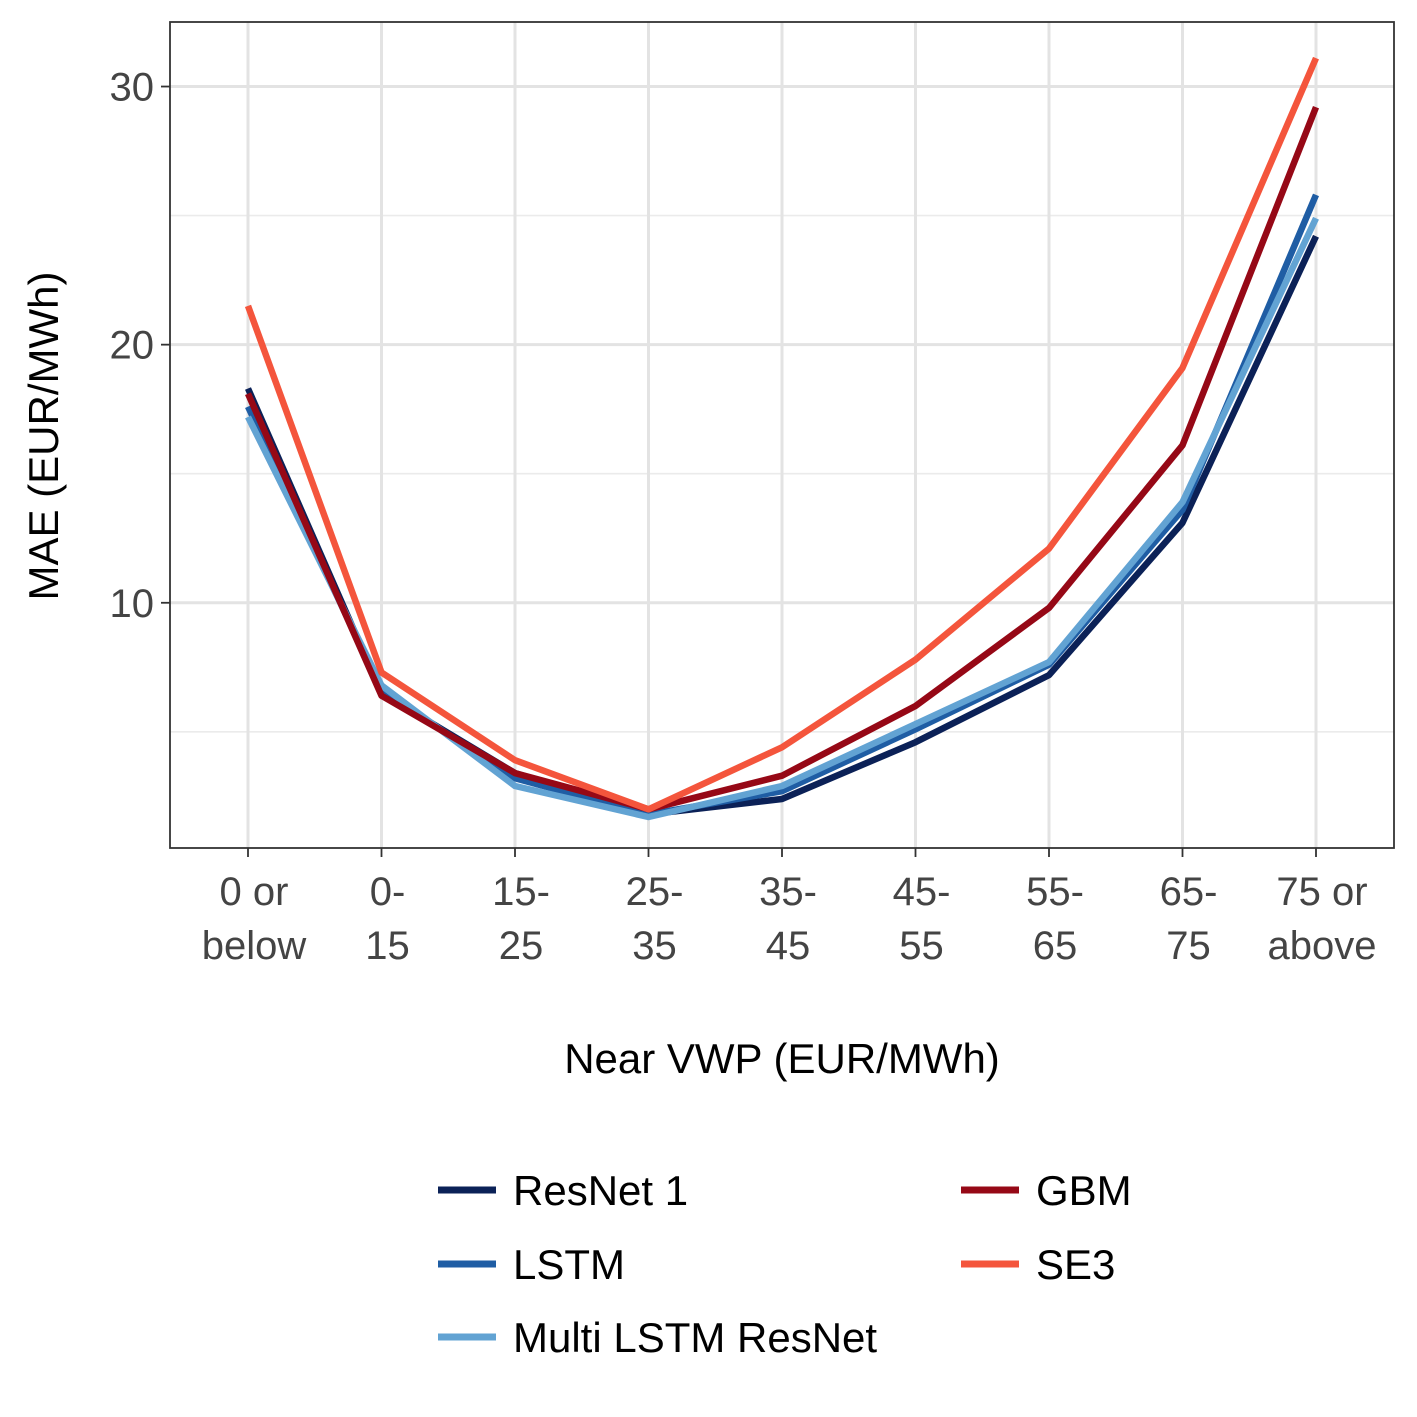 The height and width of the screenshot is (1417, 1417). What do you see at coordinates (1055, 919) in the screenshot?
I see `x-tick-label: 55-65` at bounding box center [1055, 919].